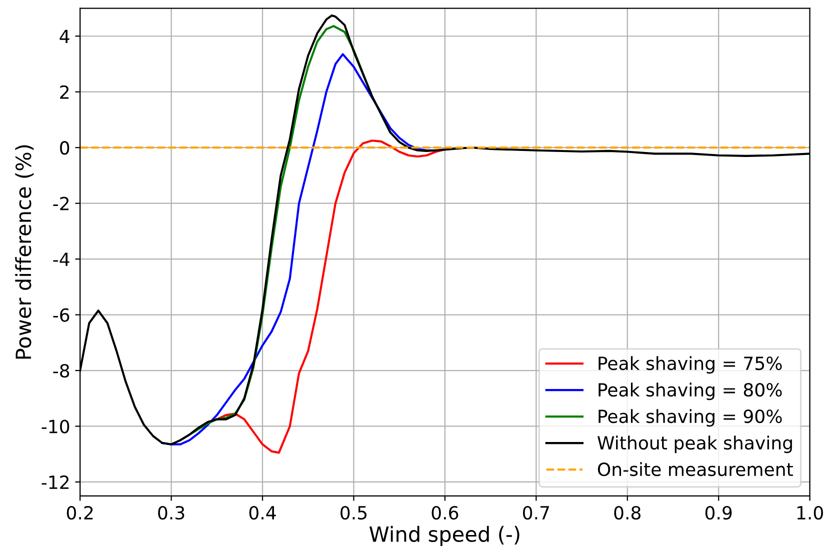 This screenshot has width=834, height=551. What do you see at coordinates (61, 259) in the screenshot?
I see `y-tick-label: -4` at bounding box center [61, 259].